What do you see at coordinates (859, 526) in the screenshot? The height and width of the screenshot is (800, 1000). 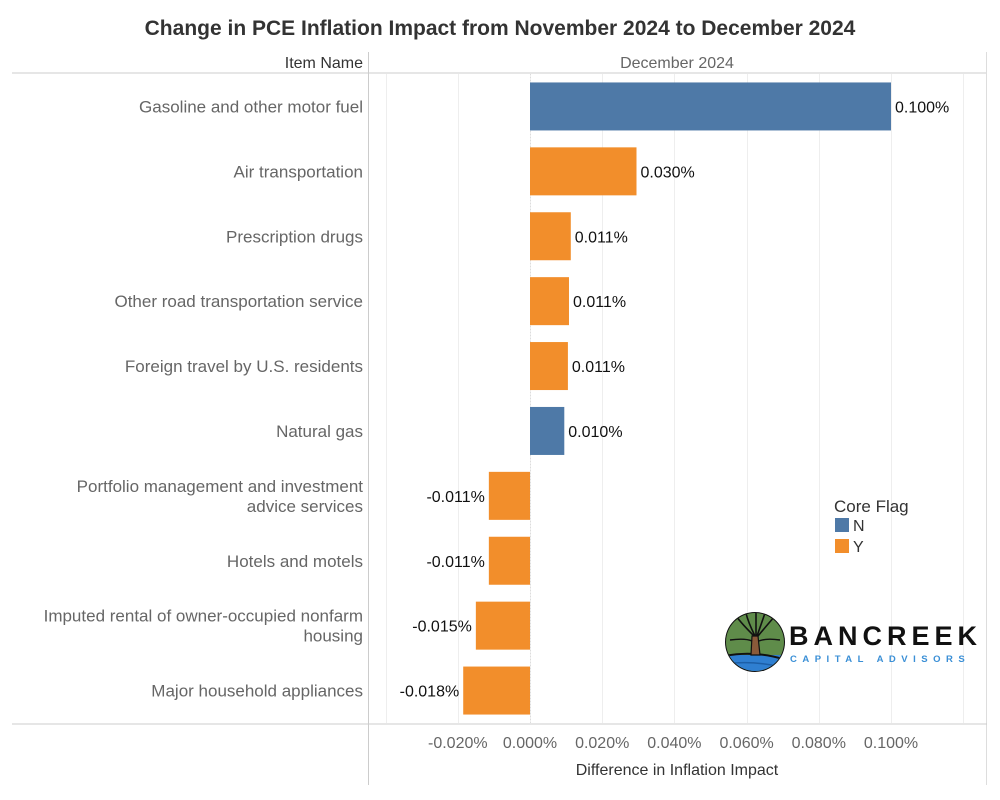 I see `legend-label-n: N` at bounding box center [859, 526].